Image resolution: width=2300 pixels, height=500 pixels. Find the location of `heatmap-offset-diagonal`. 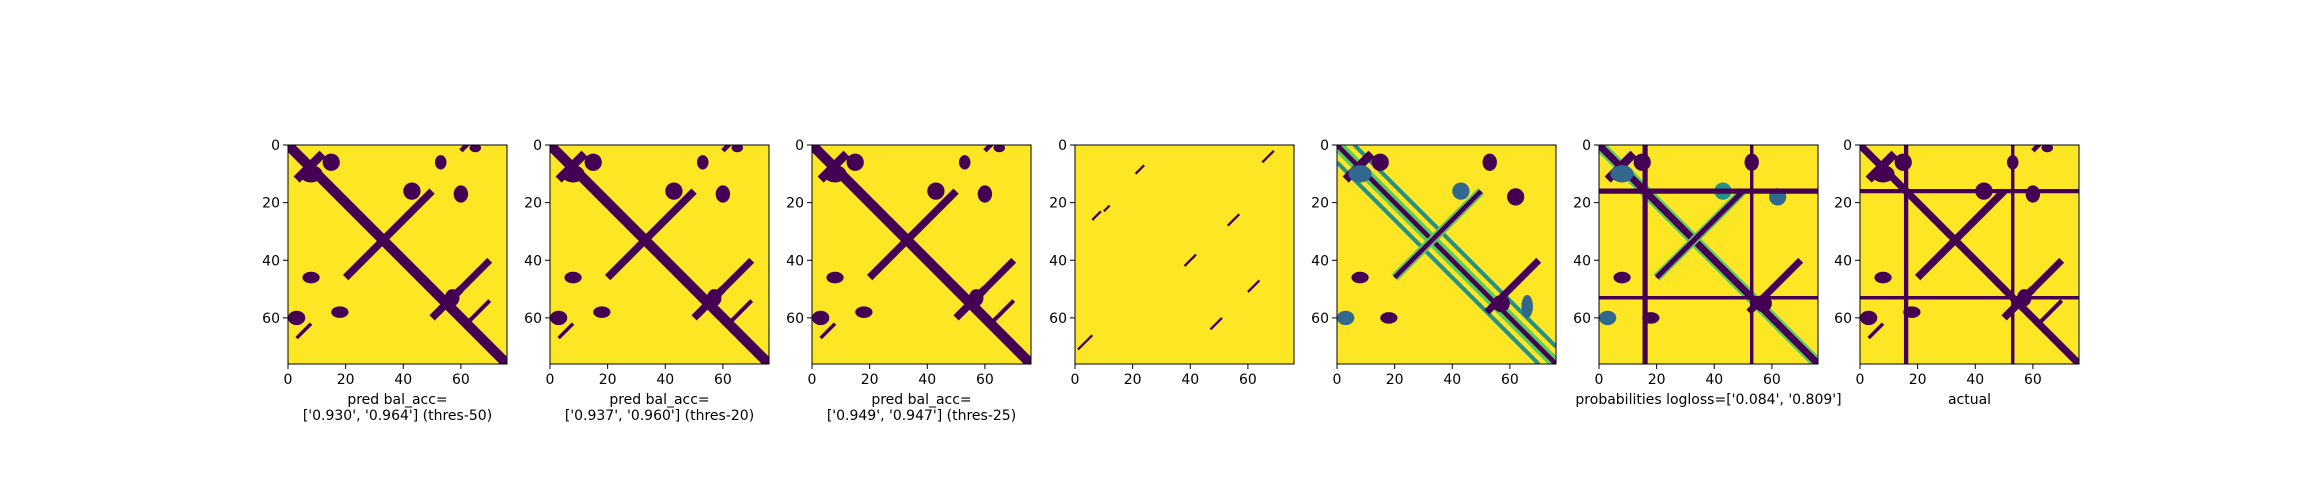

heatmap-offset-diagonal is located at coordinates (1454, 247).